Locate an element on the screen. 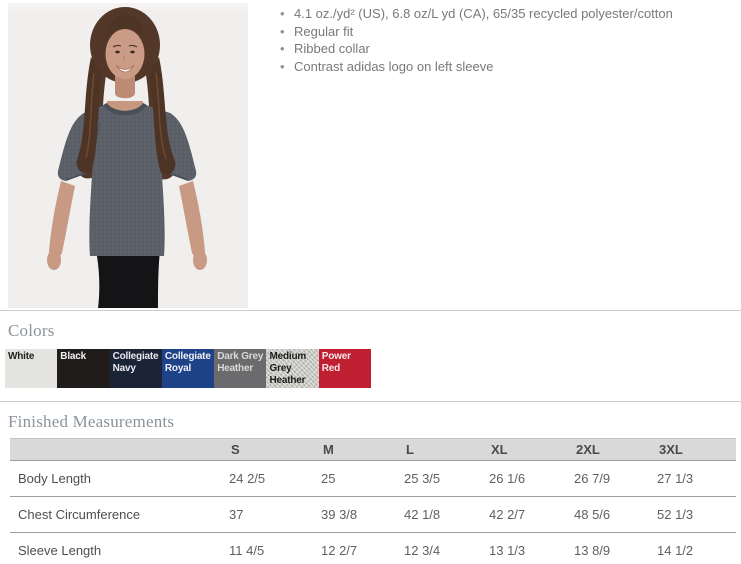 The width and height of the screenshot is (741, 564). feature-item: • Contrast adidas logo on left sleeve is located at coordinates (507, 67).